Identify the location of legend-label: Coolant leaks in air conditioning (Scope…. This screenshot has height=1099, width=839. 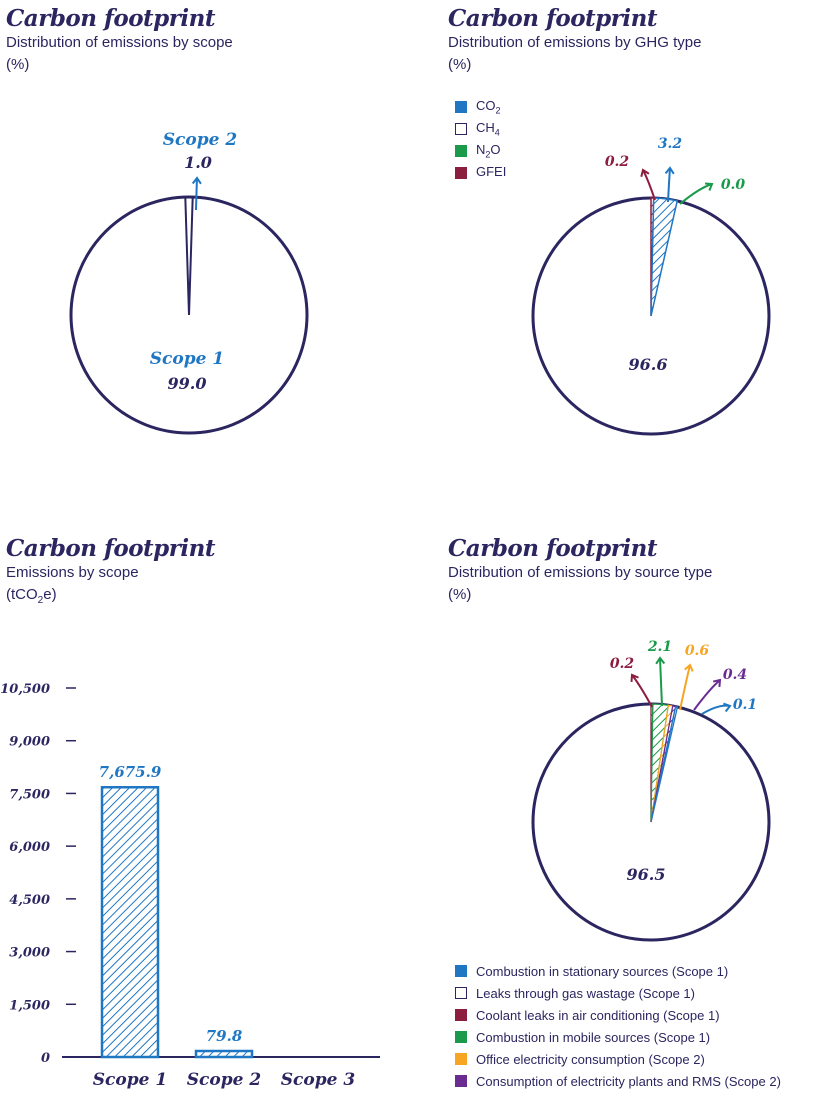
(598, 1015).